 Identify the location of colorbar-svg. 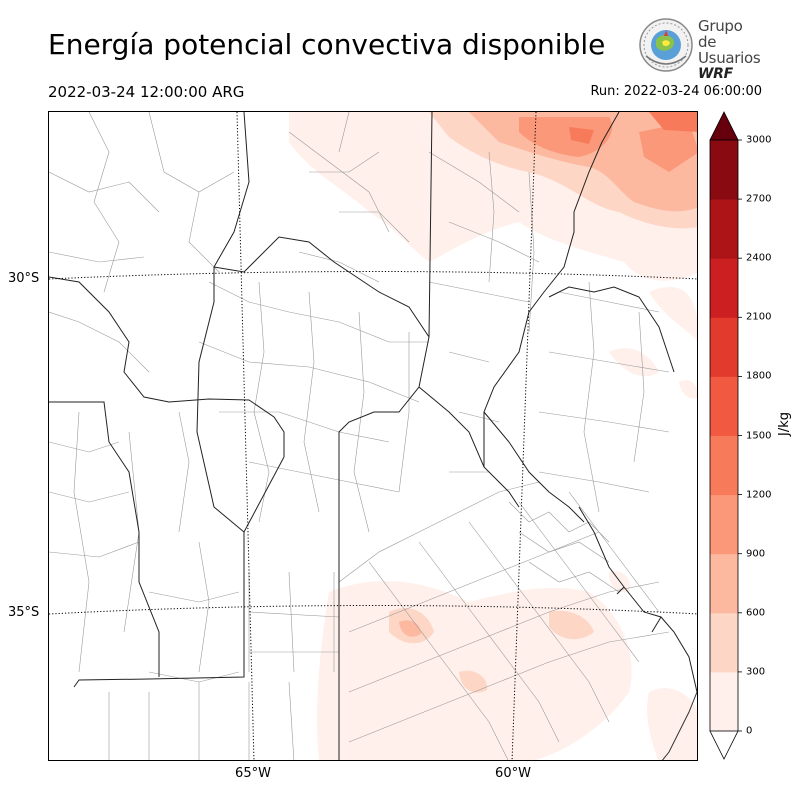
(725, 435).